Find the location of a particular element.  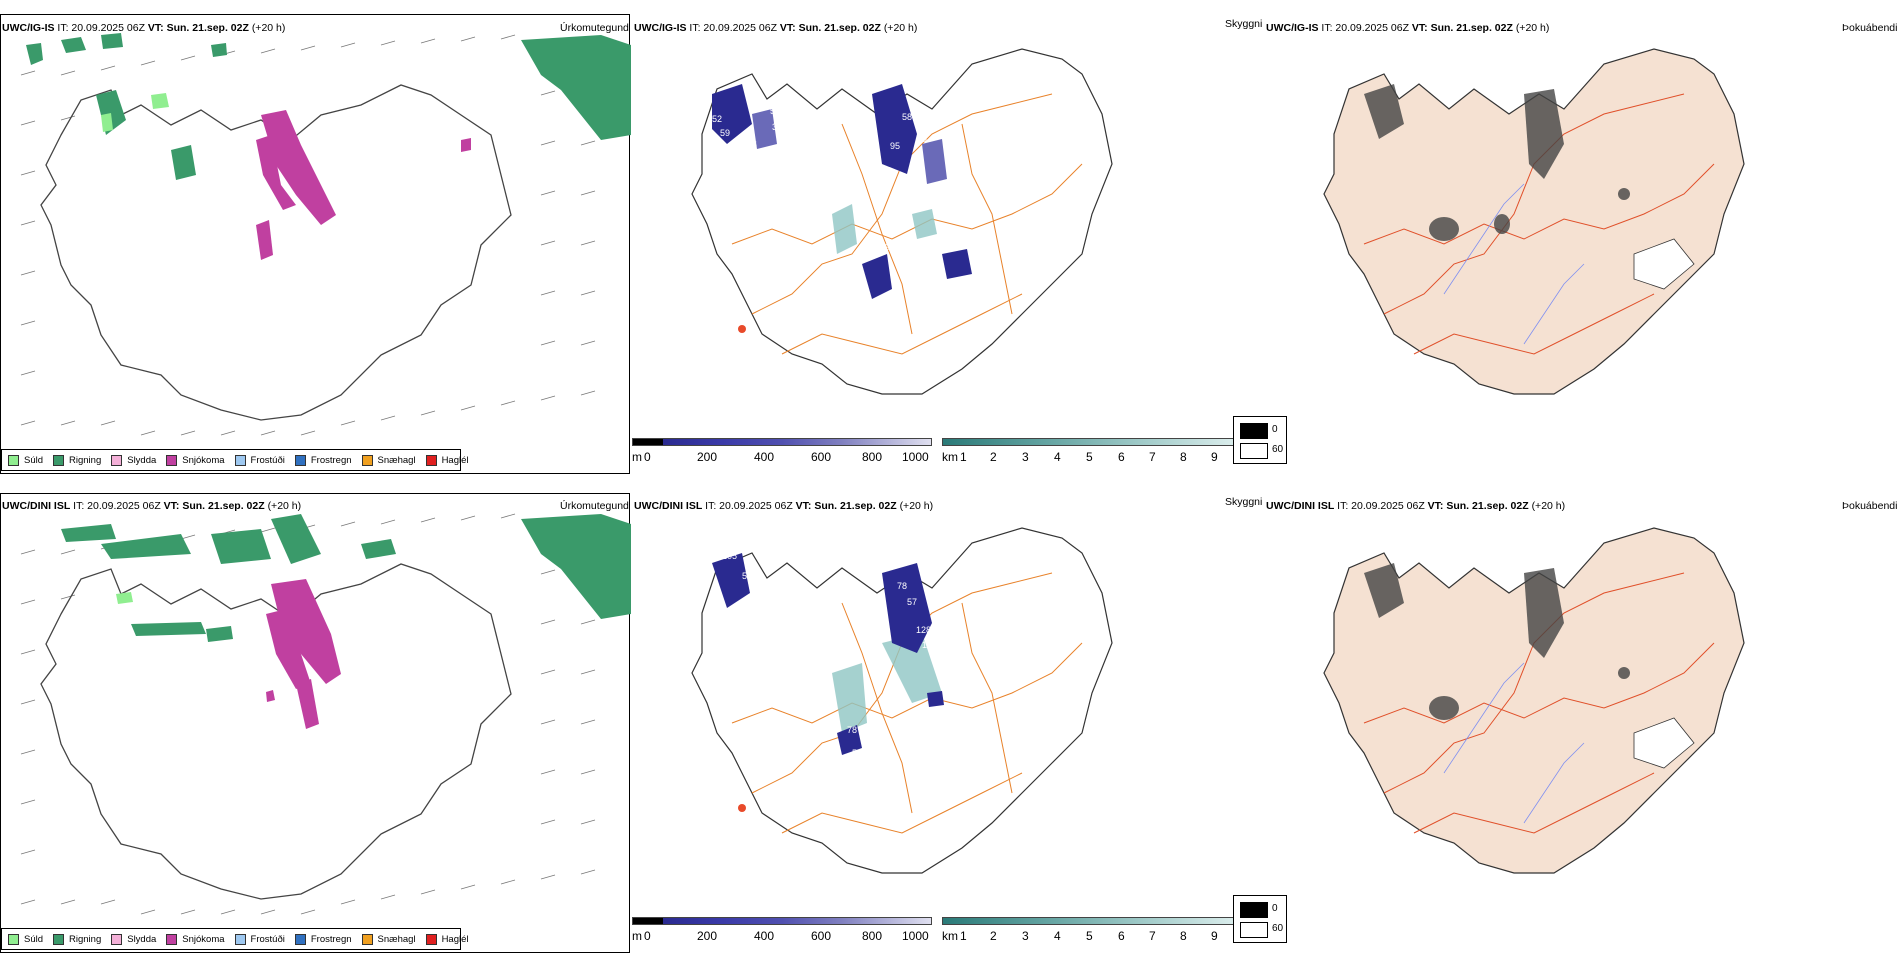

legend-item-frostudi: Frostúði is located at coordinates (259, 460).